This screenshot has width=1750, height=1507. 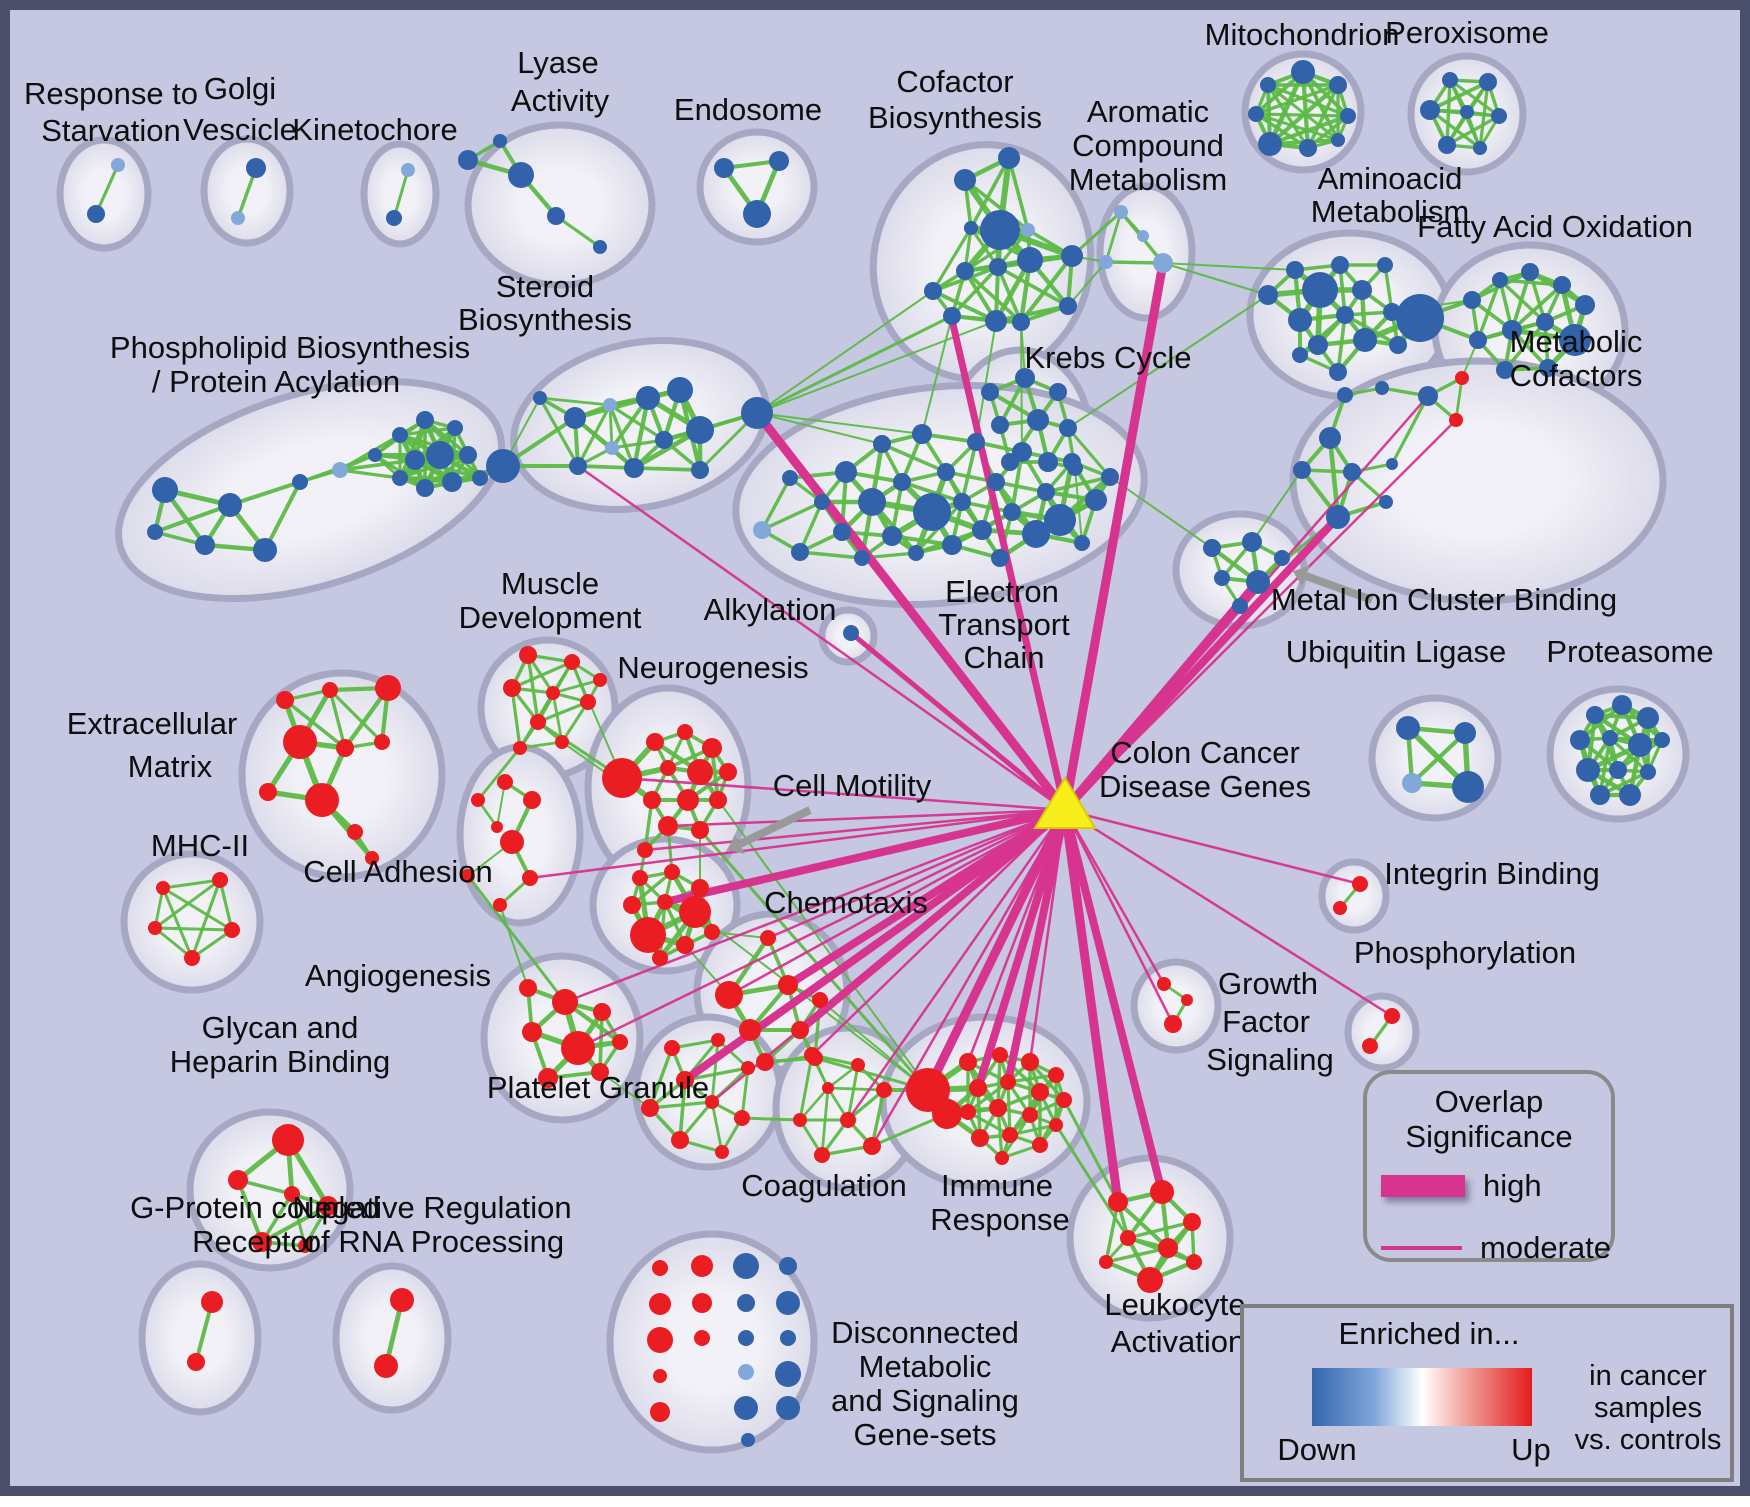 I want to click on cluster-label: Colon Cancer, so click(x=1205, y=752).